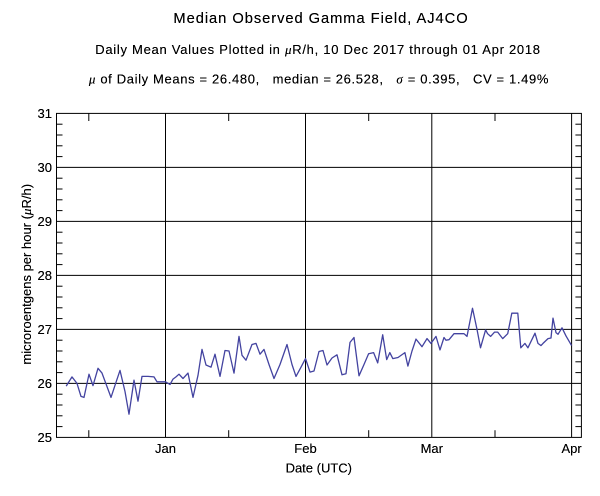  I want to click on svg-text: Jan, so click(165, 448).